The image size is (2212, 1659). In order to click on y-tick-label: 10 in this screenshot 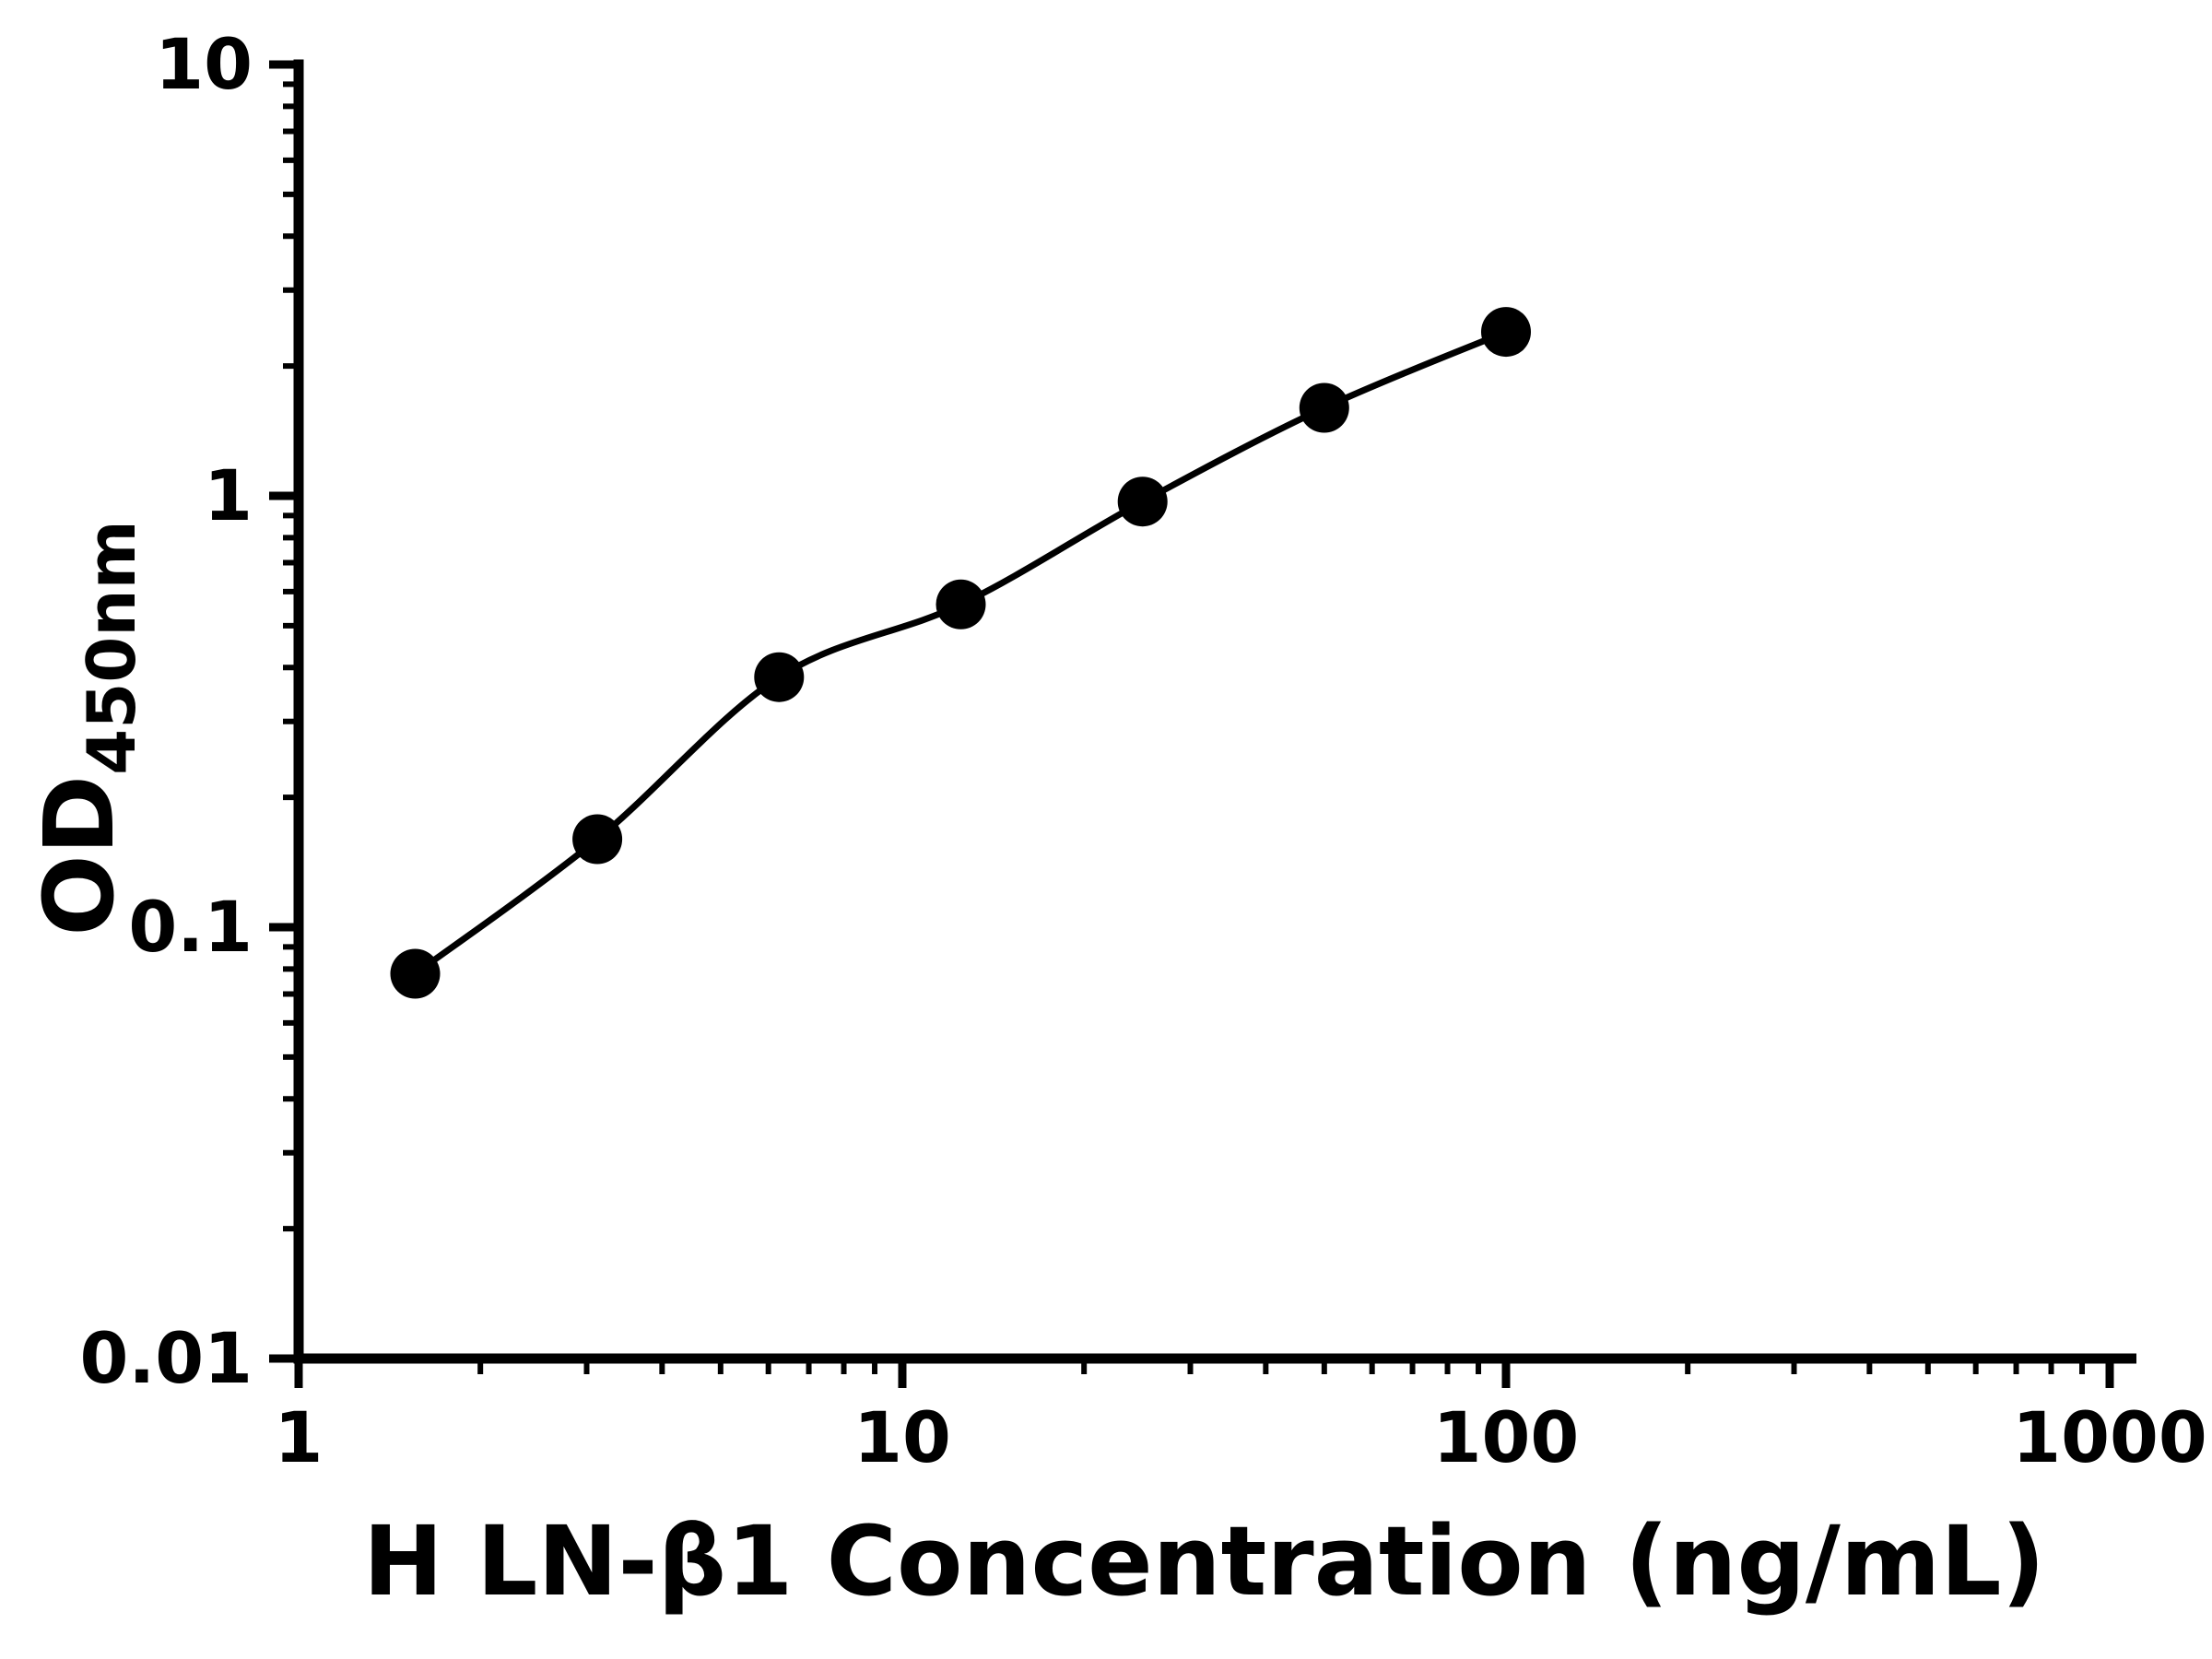, I will do `click(204, 64)`.